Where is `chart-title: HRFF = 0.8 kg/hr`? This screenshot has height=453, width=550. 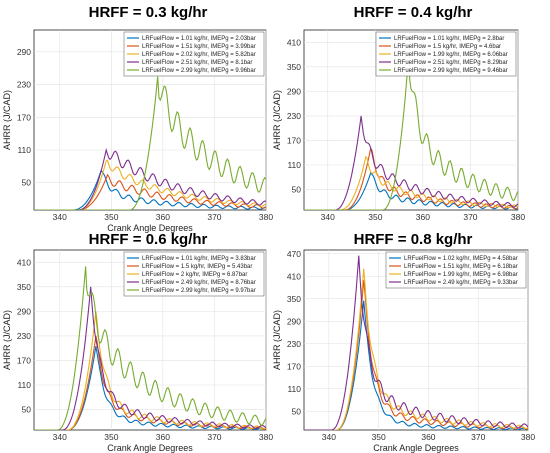
chart-title: HRFF = 0.8 kg/hr is located at coordinates (413, 239).